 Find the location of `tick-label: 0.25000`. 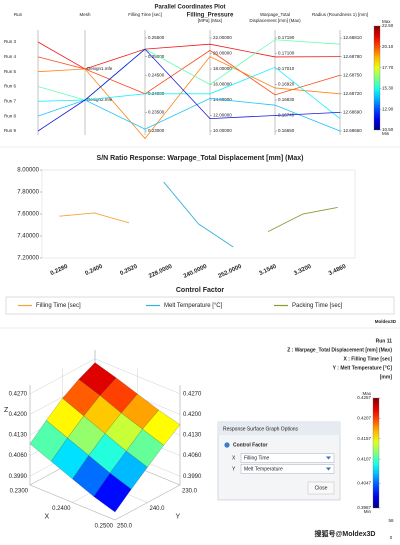

tick-label: 0.25000 is located at coordinates (156, 56).